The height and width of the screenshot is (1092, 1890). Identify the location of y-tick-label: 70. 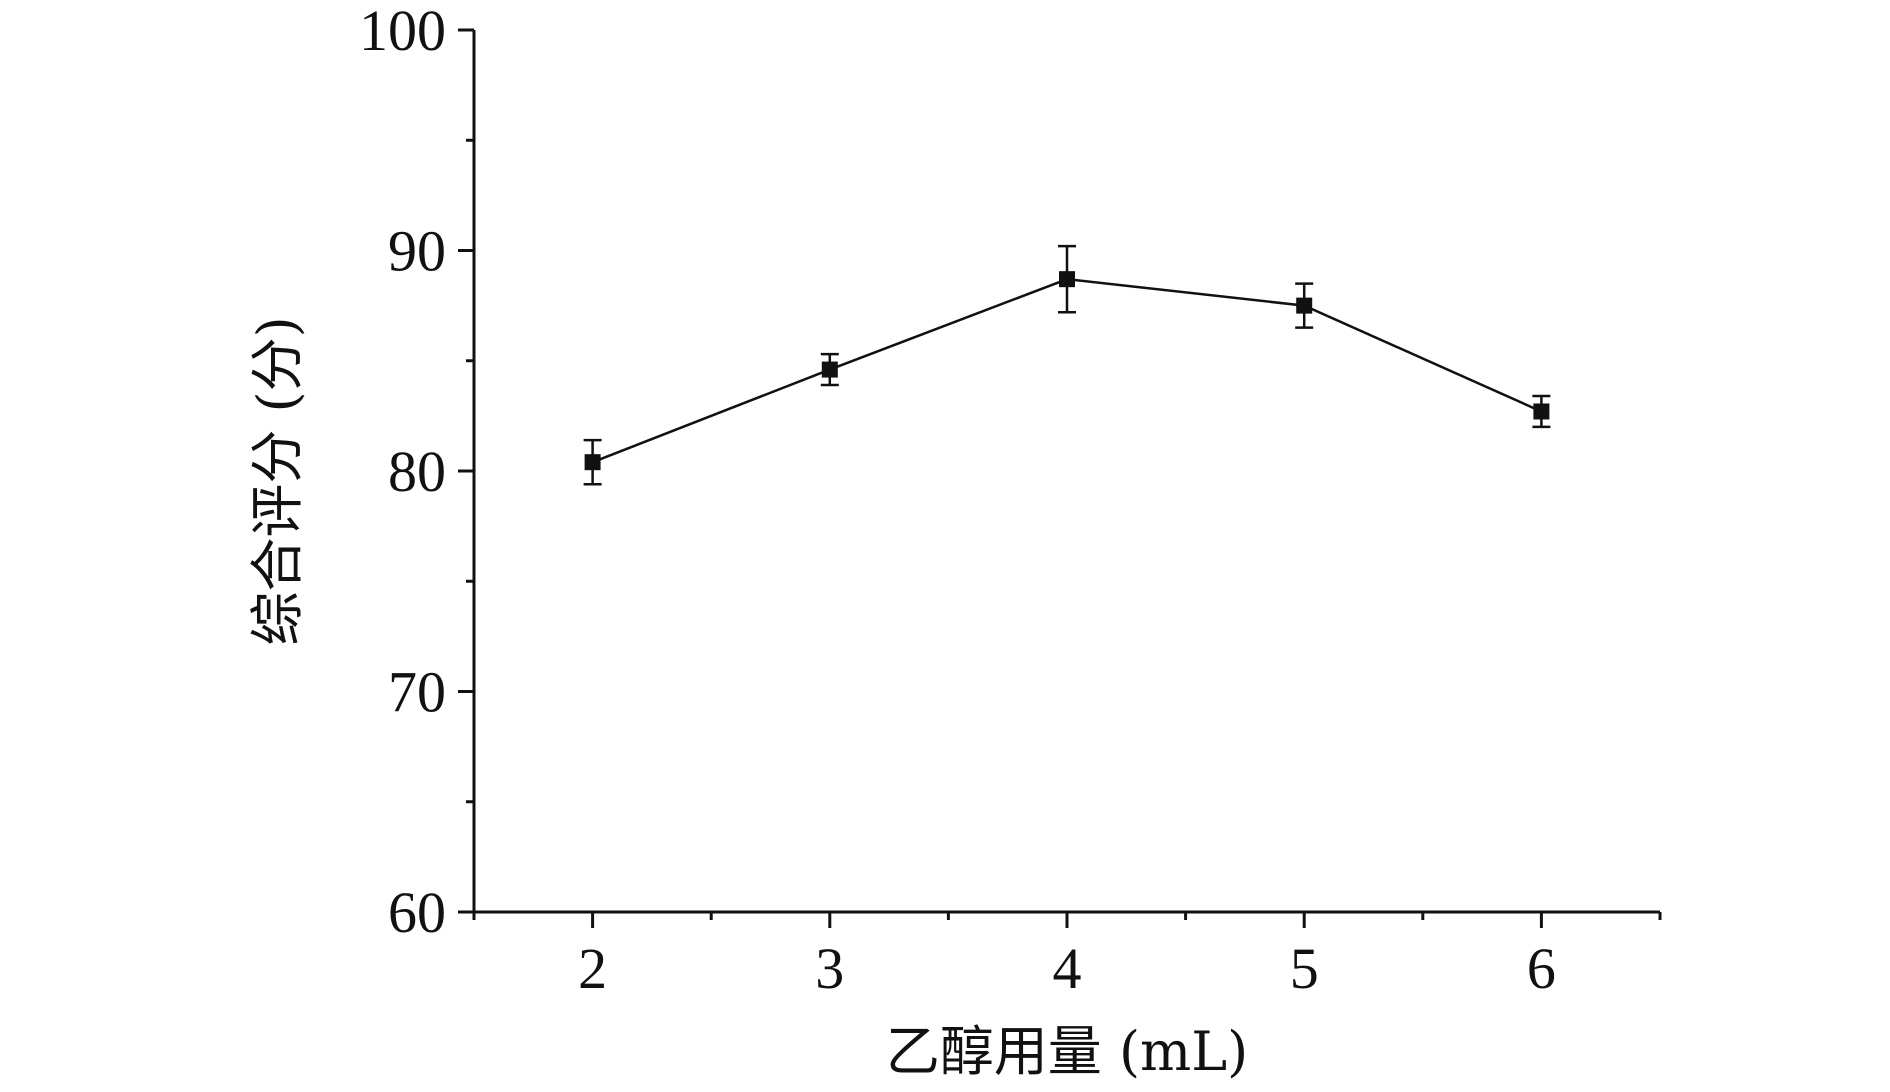
(417, 692).